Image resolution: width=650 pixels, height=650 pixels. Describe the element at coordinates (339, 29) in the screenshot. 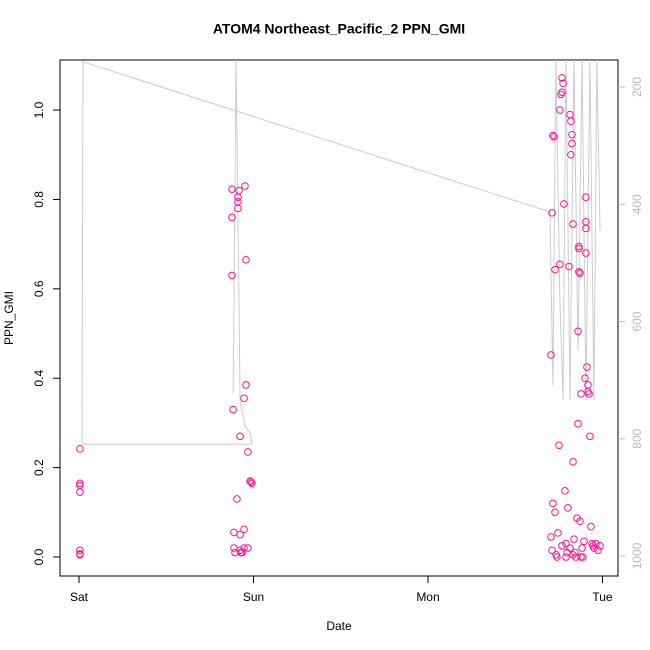

I see `chart-title: ATOM4 Northeast_Pacific_2 PPN_GMI` at that location.